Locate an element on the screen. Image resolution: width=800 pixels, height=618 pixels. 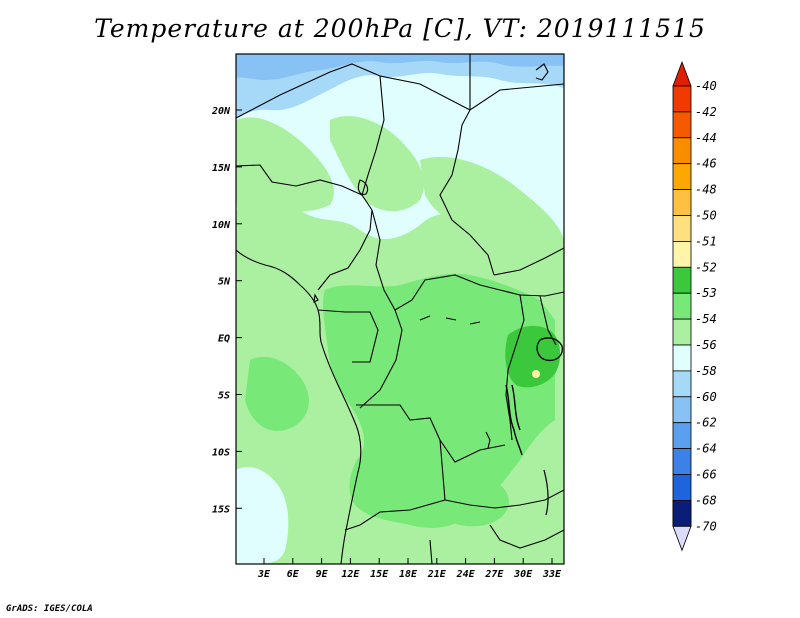
field-green-tongue-central is located at coordinates (377, 164).